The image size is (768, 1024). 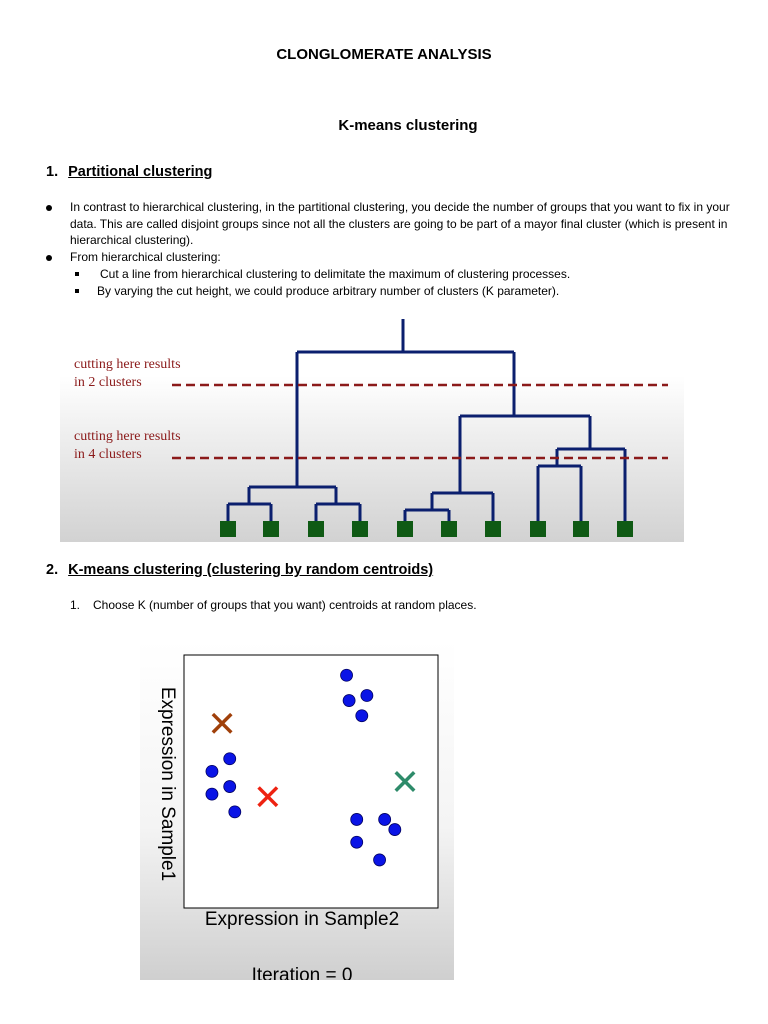 I want to click on dendrogram-leaves, so click(x=426, y=529).